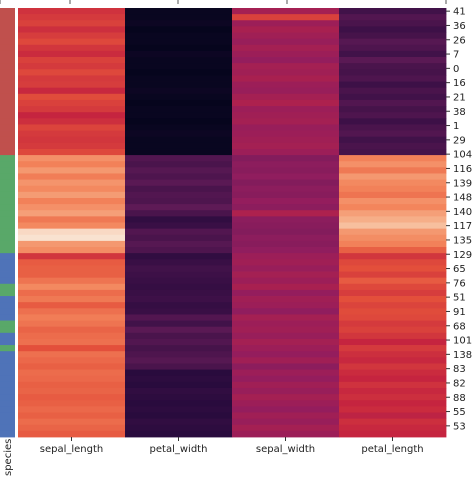  Describe the element at coordinates (459, 112) in the screenshot. I see `row-tick-label: 38` at that location.